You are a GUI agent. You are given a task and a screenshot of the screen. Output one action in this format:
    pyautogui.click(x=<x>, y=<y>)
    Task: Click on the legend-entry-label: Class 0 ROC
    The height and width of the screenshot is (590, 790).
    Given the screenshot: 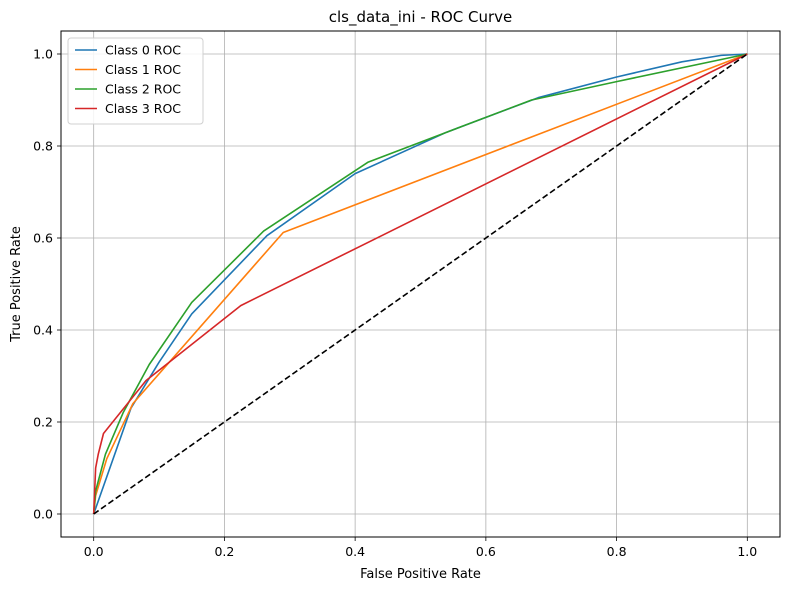 What is the action you would take?
    pyautogui.click(x=143, y=50)
    